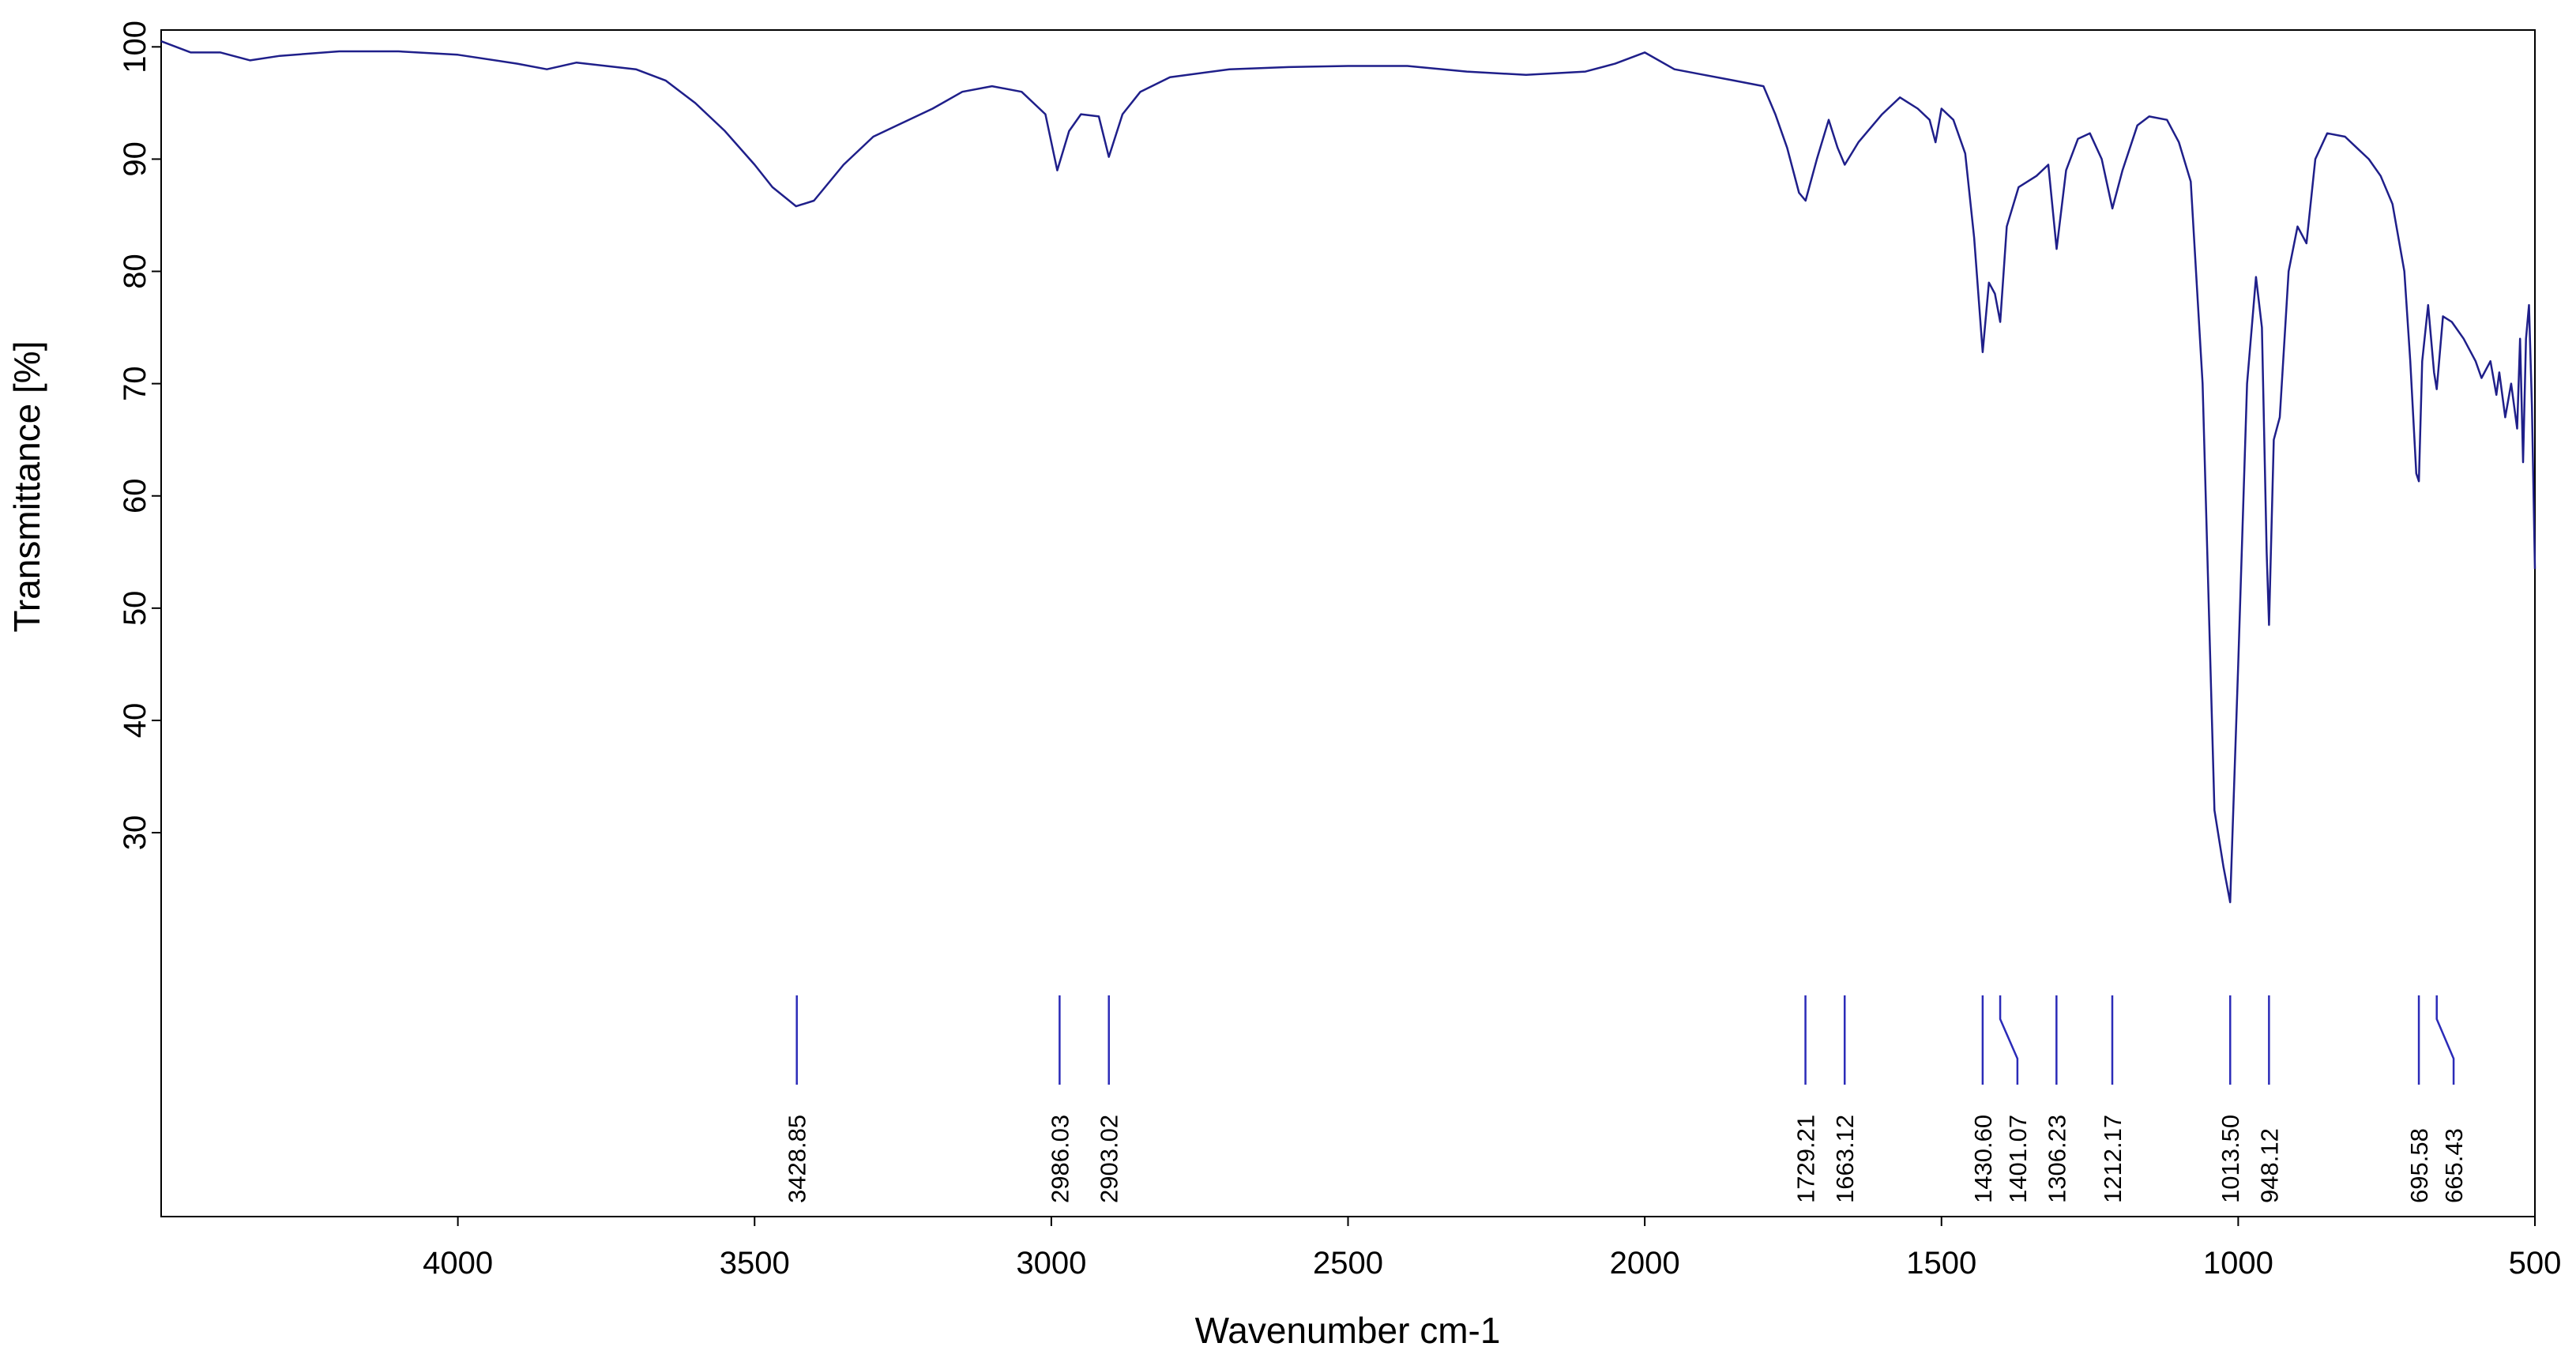 Image resolution: width=2576 pixels, height=1358 pixels. Describe the element at coordinates (1110, 1159) in the screenshot. I see `peak-label: 2903.02` at that location.